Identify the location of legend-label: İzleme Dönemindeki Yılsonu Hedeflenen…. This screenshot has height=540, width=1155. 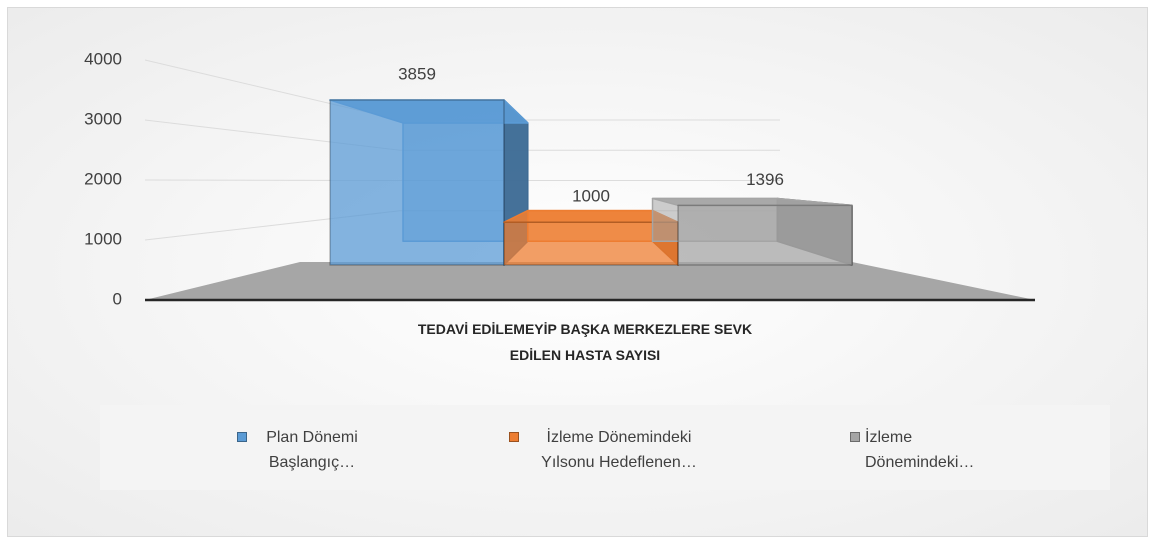
(619, 450).